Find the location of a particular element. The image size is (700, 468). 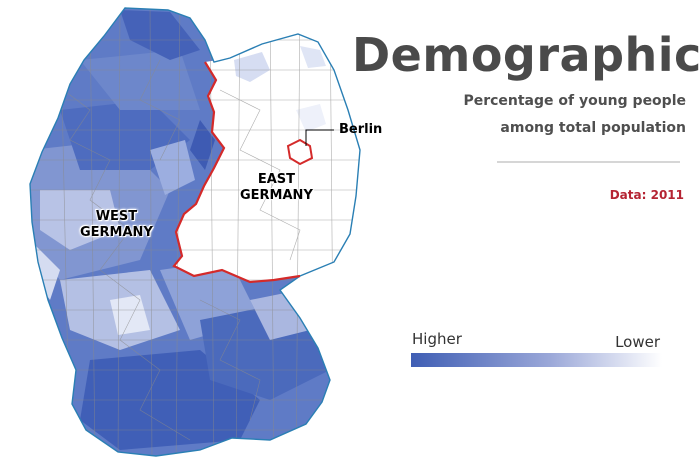

west-germany-label: WEST GERMANY is located at coordinates (116, 225).